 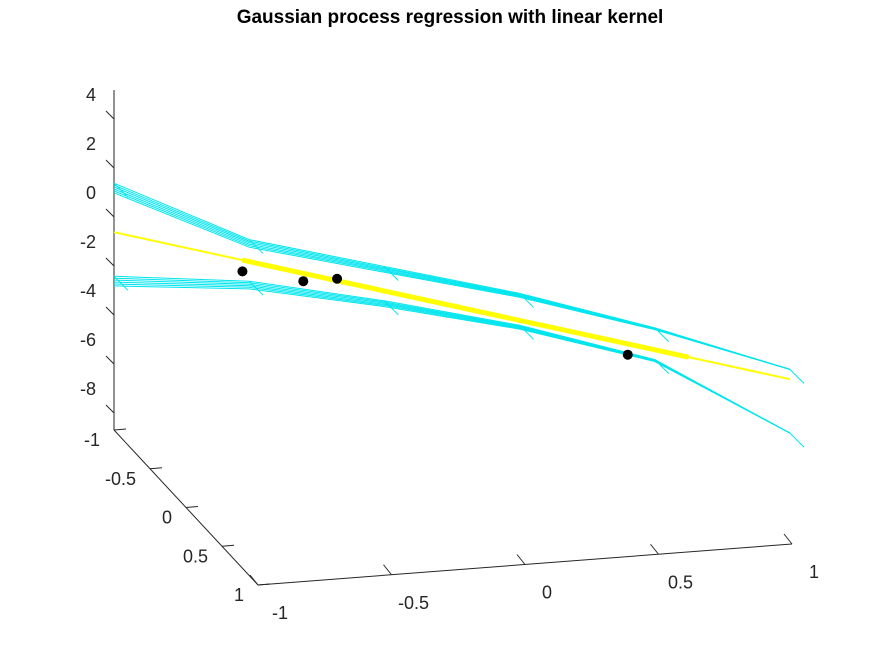 I want to click on y-tick-label: -0.5, so click(x=120, y=479).